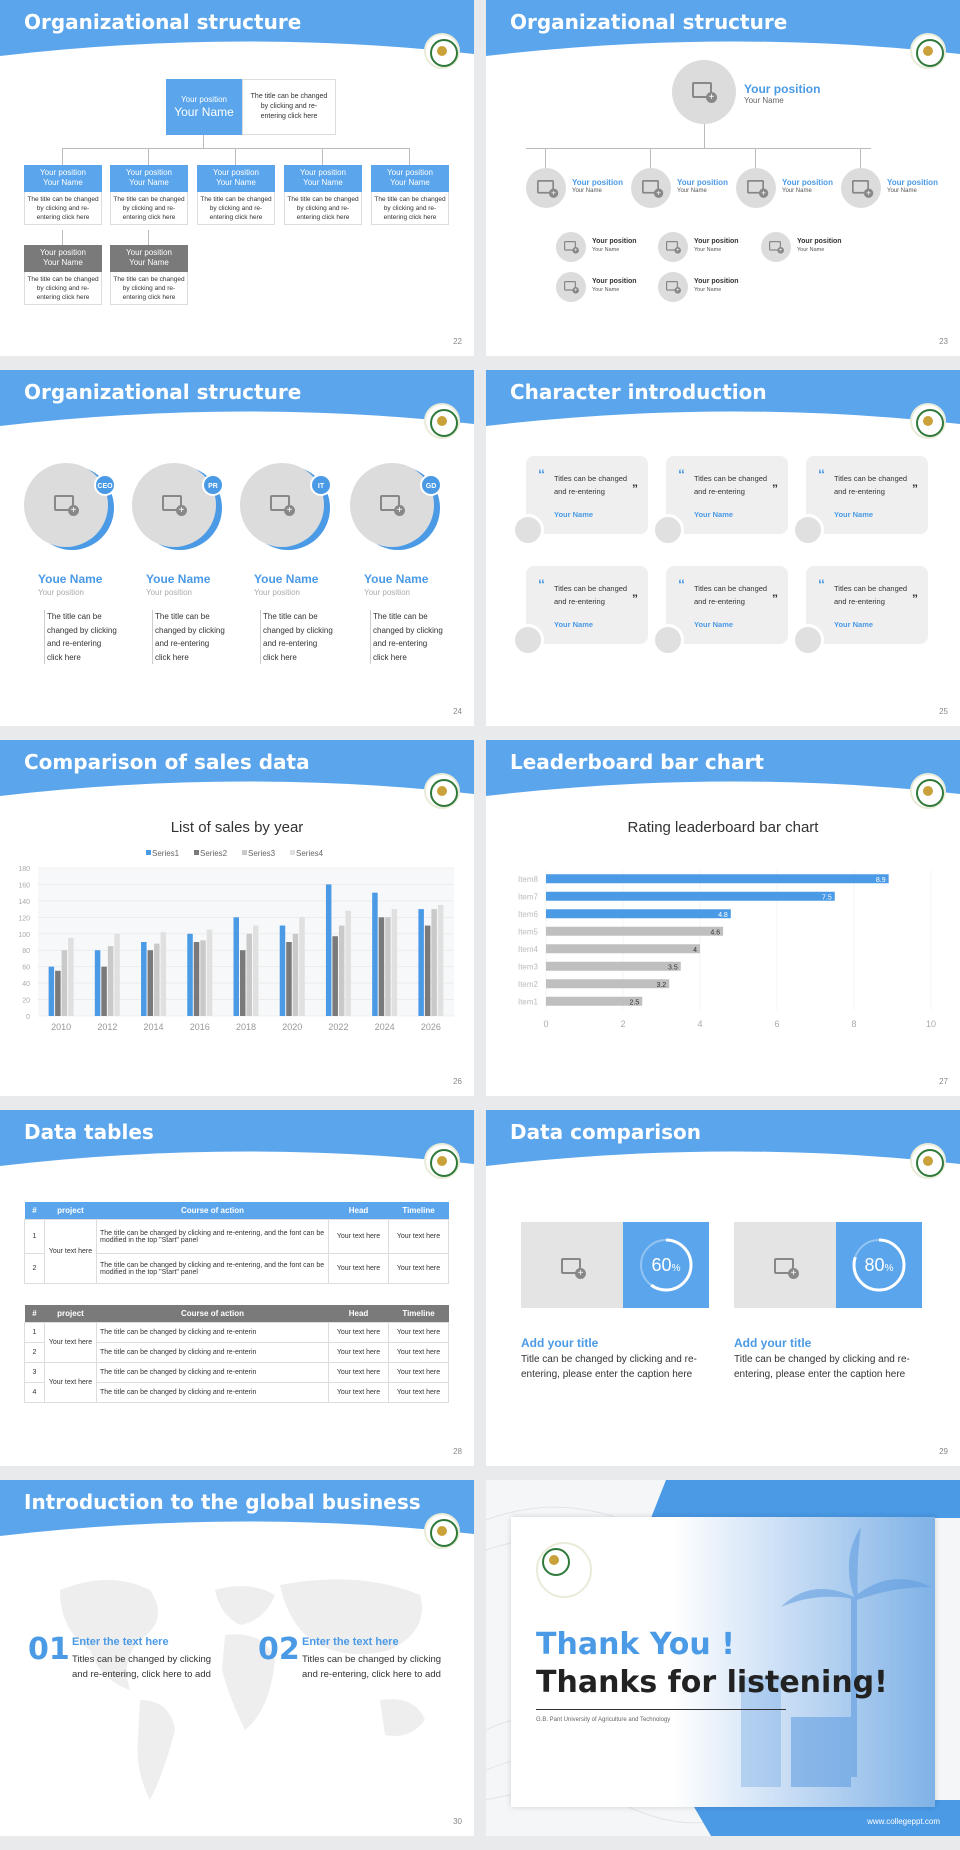 Image resolution: width=960 pixels, height=1850 pixels. What do you see at coordinates (61, 1027) in the screenshot?
I see `x-tick-label: 2010` at bounding box center [61, 1027].